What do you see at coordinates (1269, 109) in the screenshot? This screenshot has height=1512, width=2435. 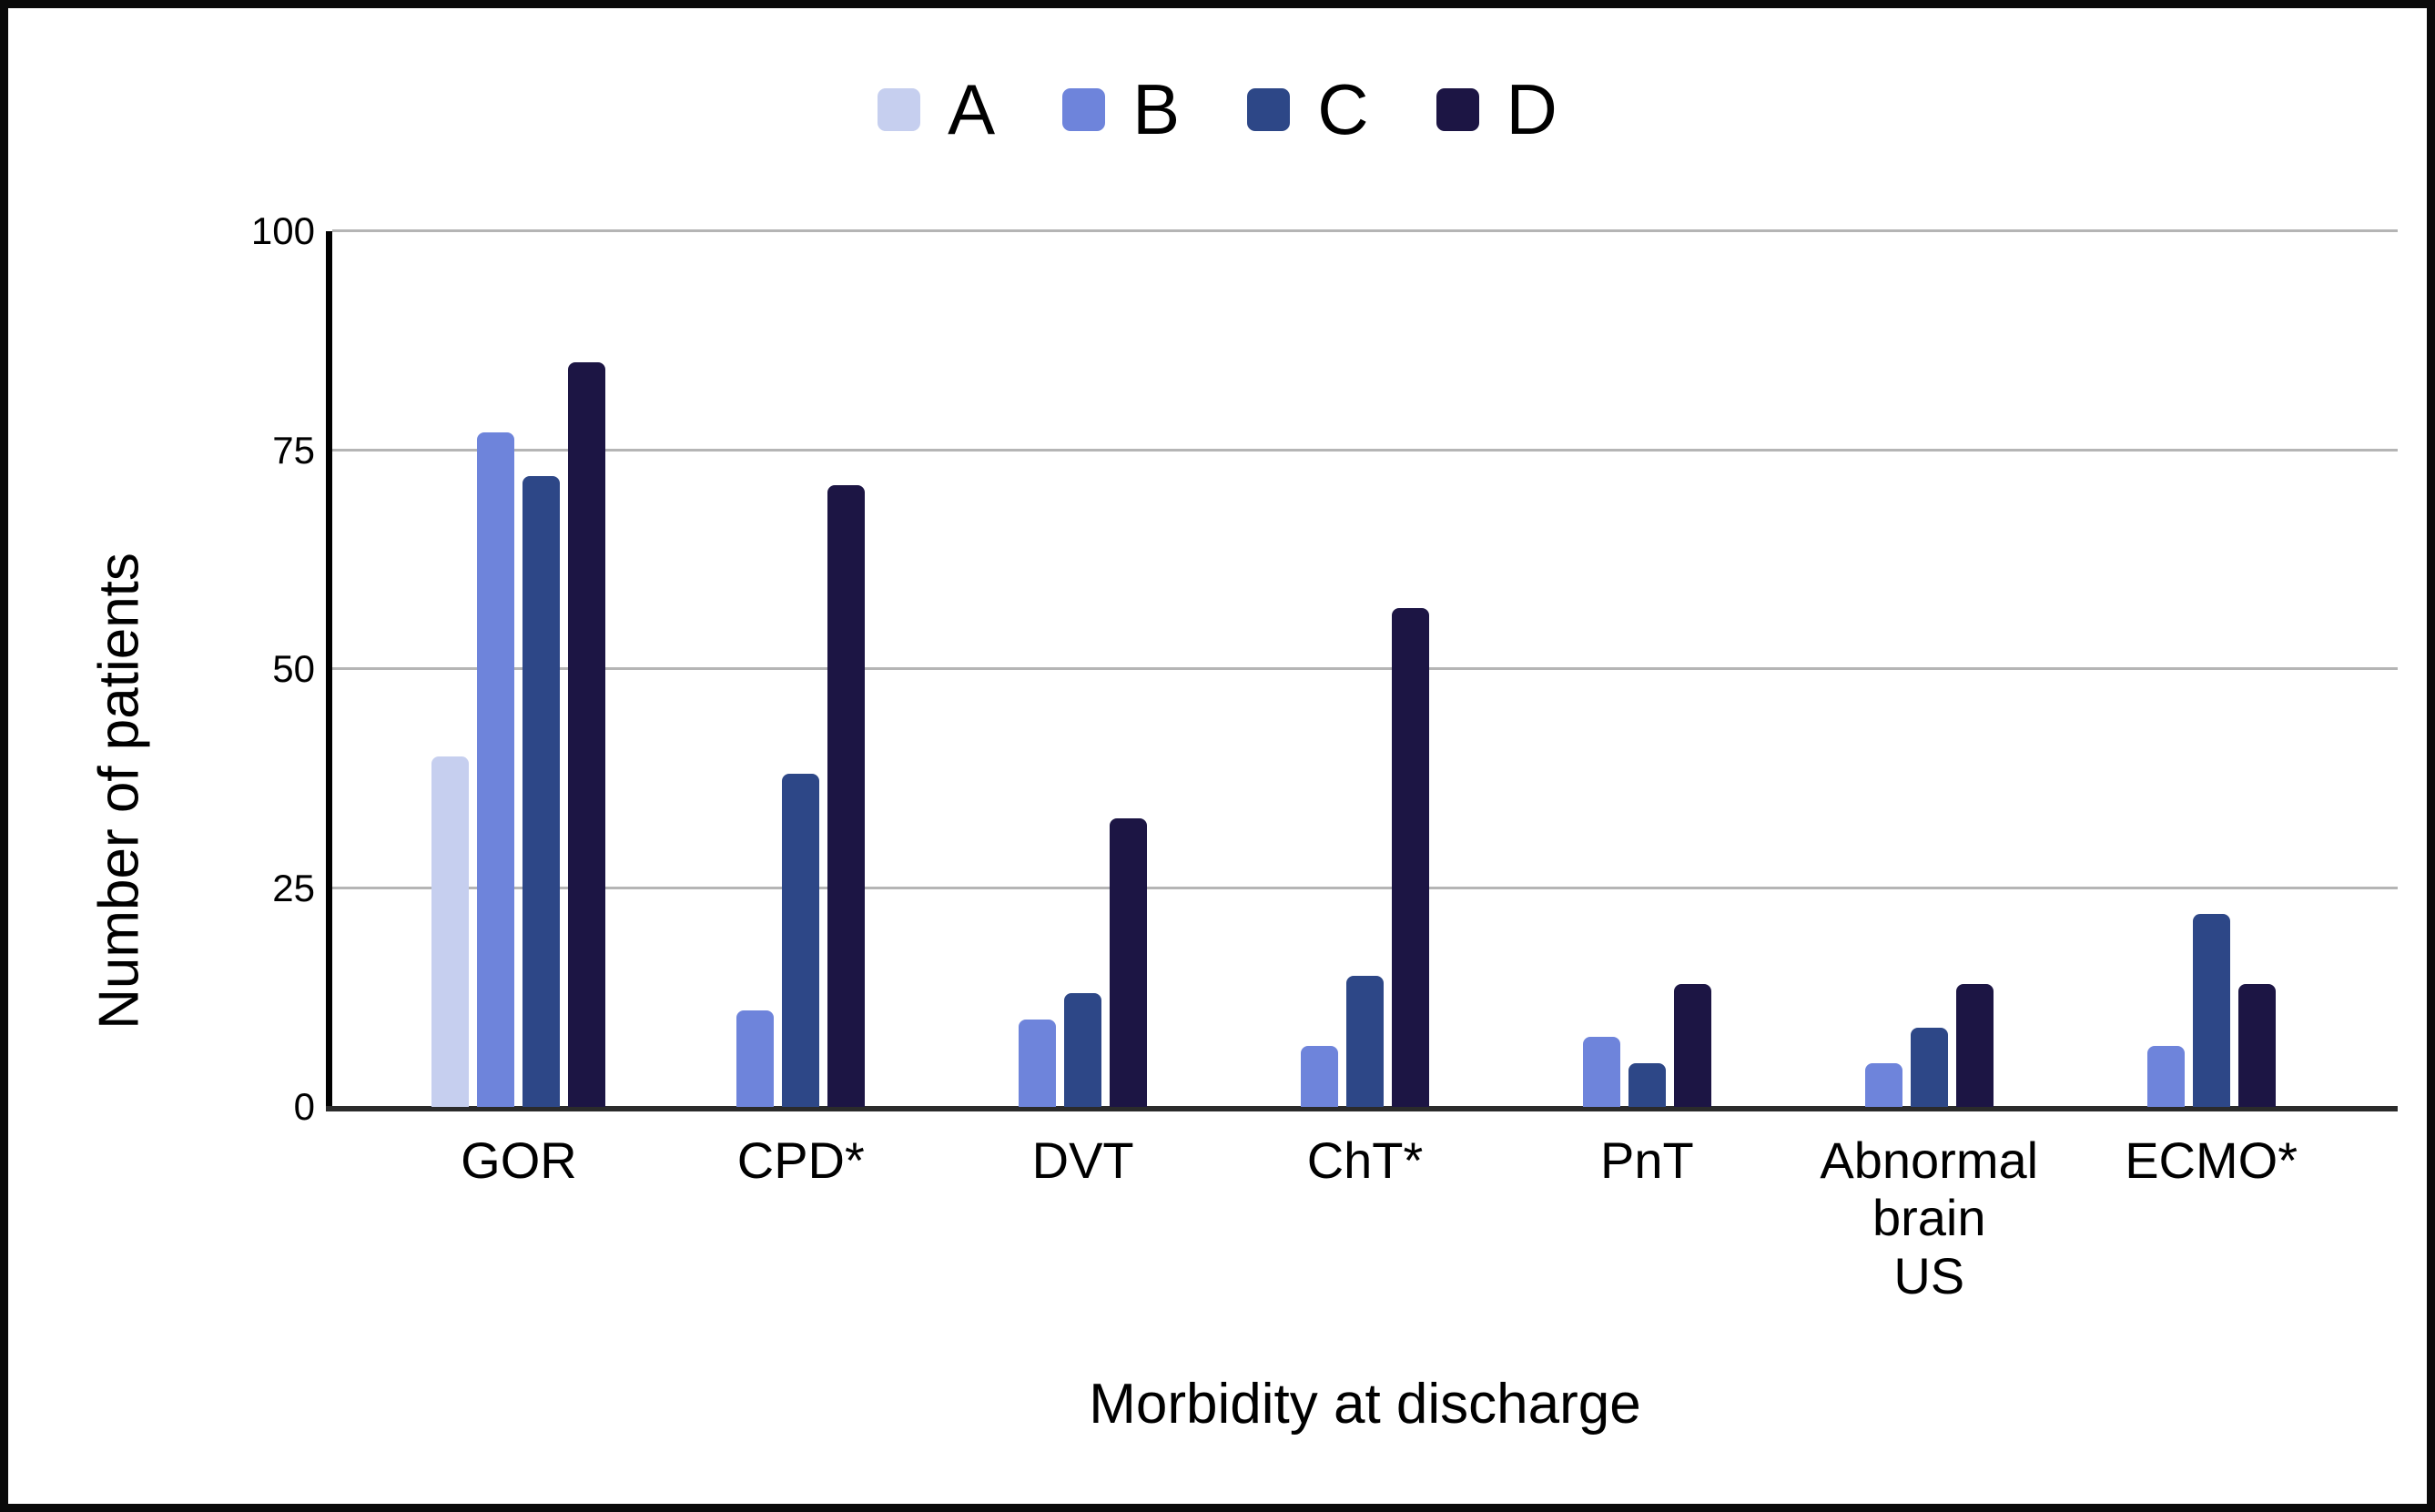 I see `legend-swatch-c` at bounding box center [1269, 109].